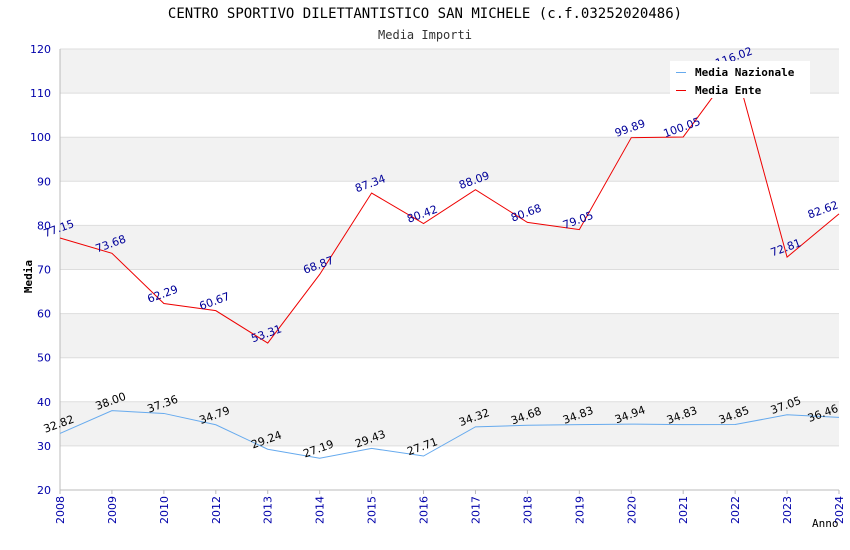 The height and width of the screenshot is (550, 850). Describe the element at coordinates (164, 510) in the screenshot. I see `x-tick-label: 2010` at that location.